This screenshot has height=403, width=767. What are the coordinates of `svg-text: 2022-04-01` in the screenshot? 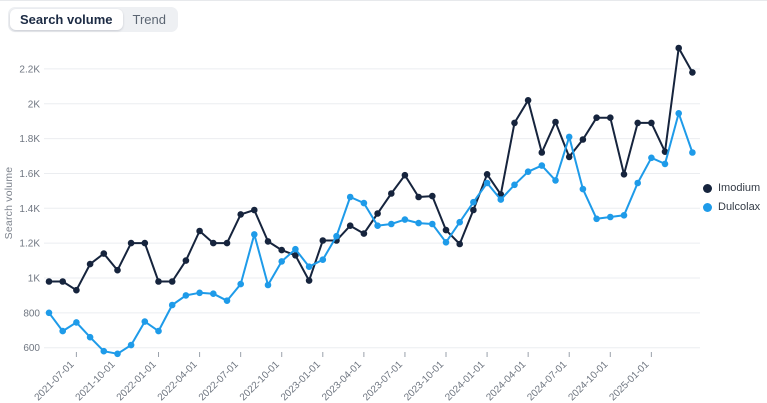 It's located at (178, 381).